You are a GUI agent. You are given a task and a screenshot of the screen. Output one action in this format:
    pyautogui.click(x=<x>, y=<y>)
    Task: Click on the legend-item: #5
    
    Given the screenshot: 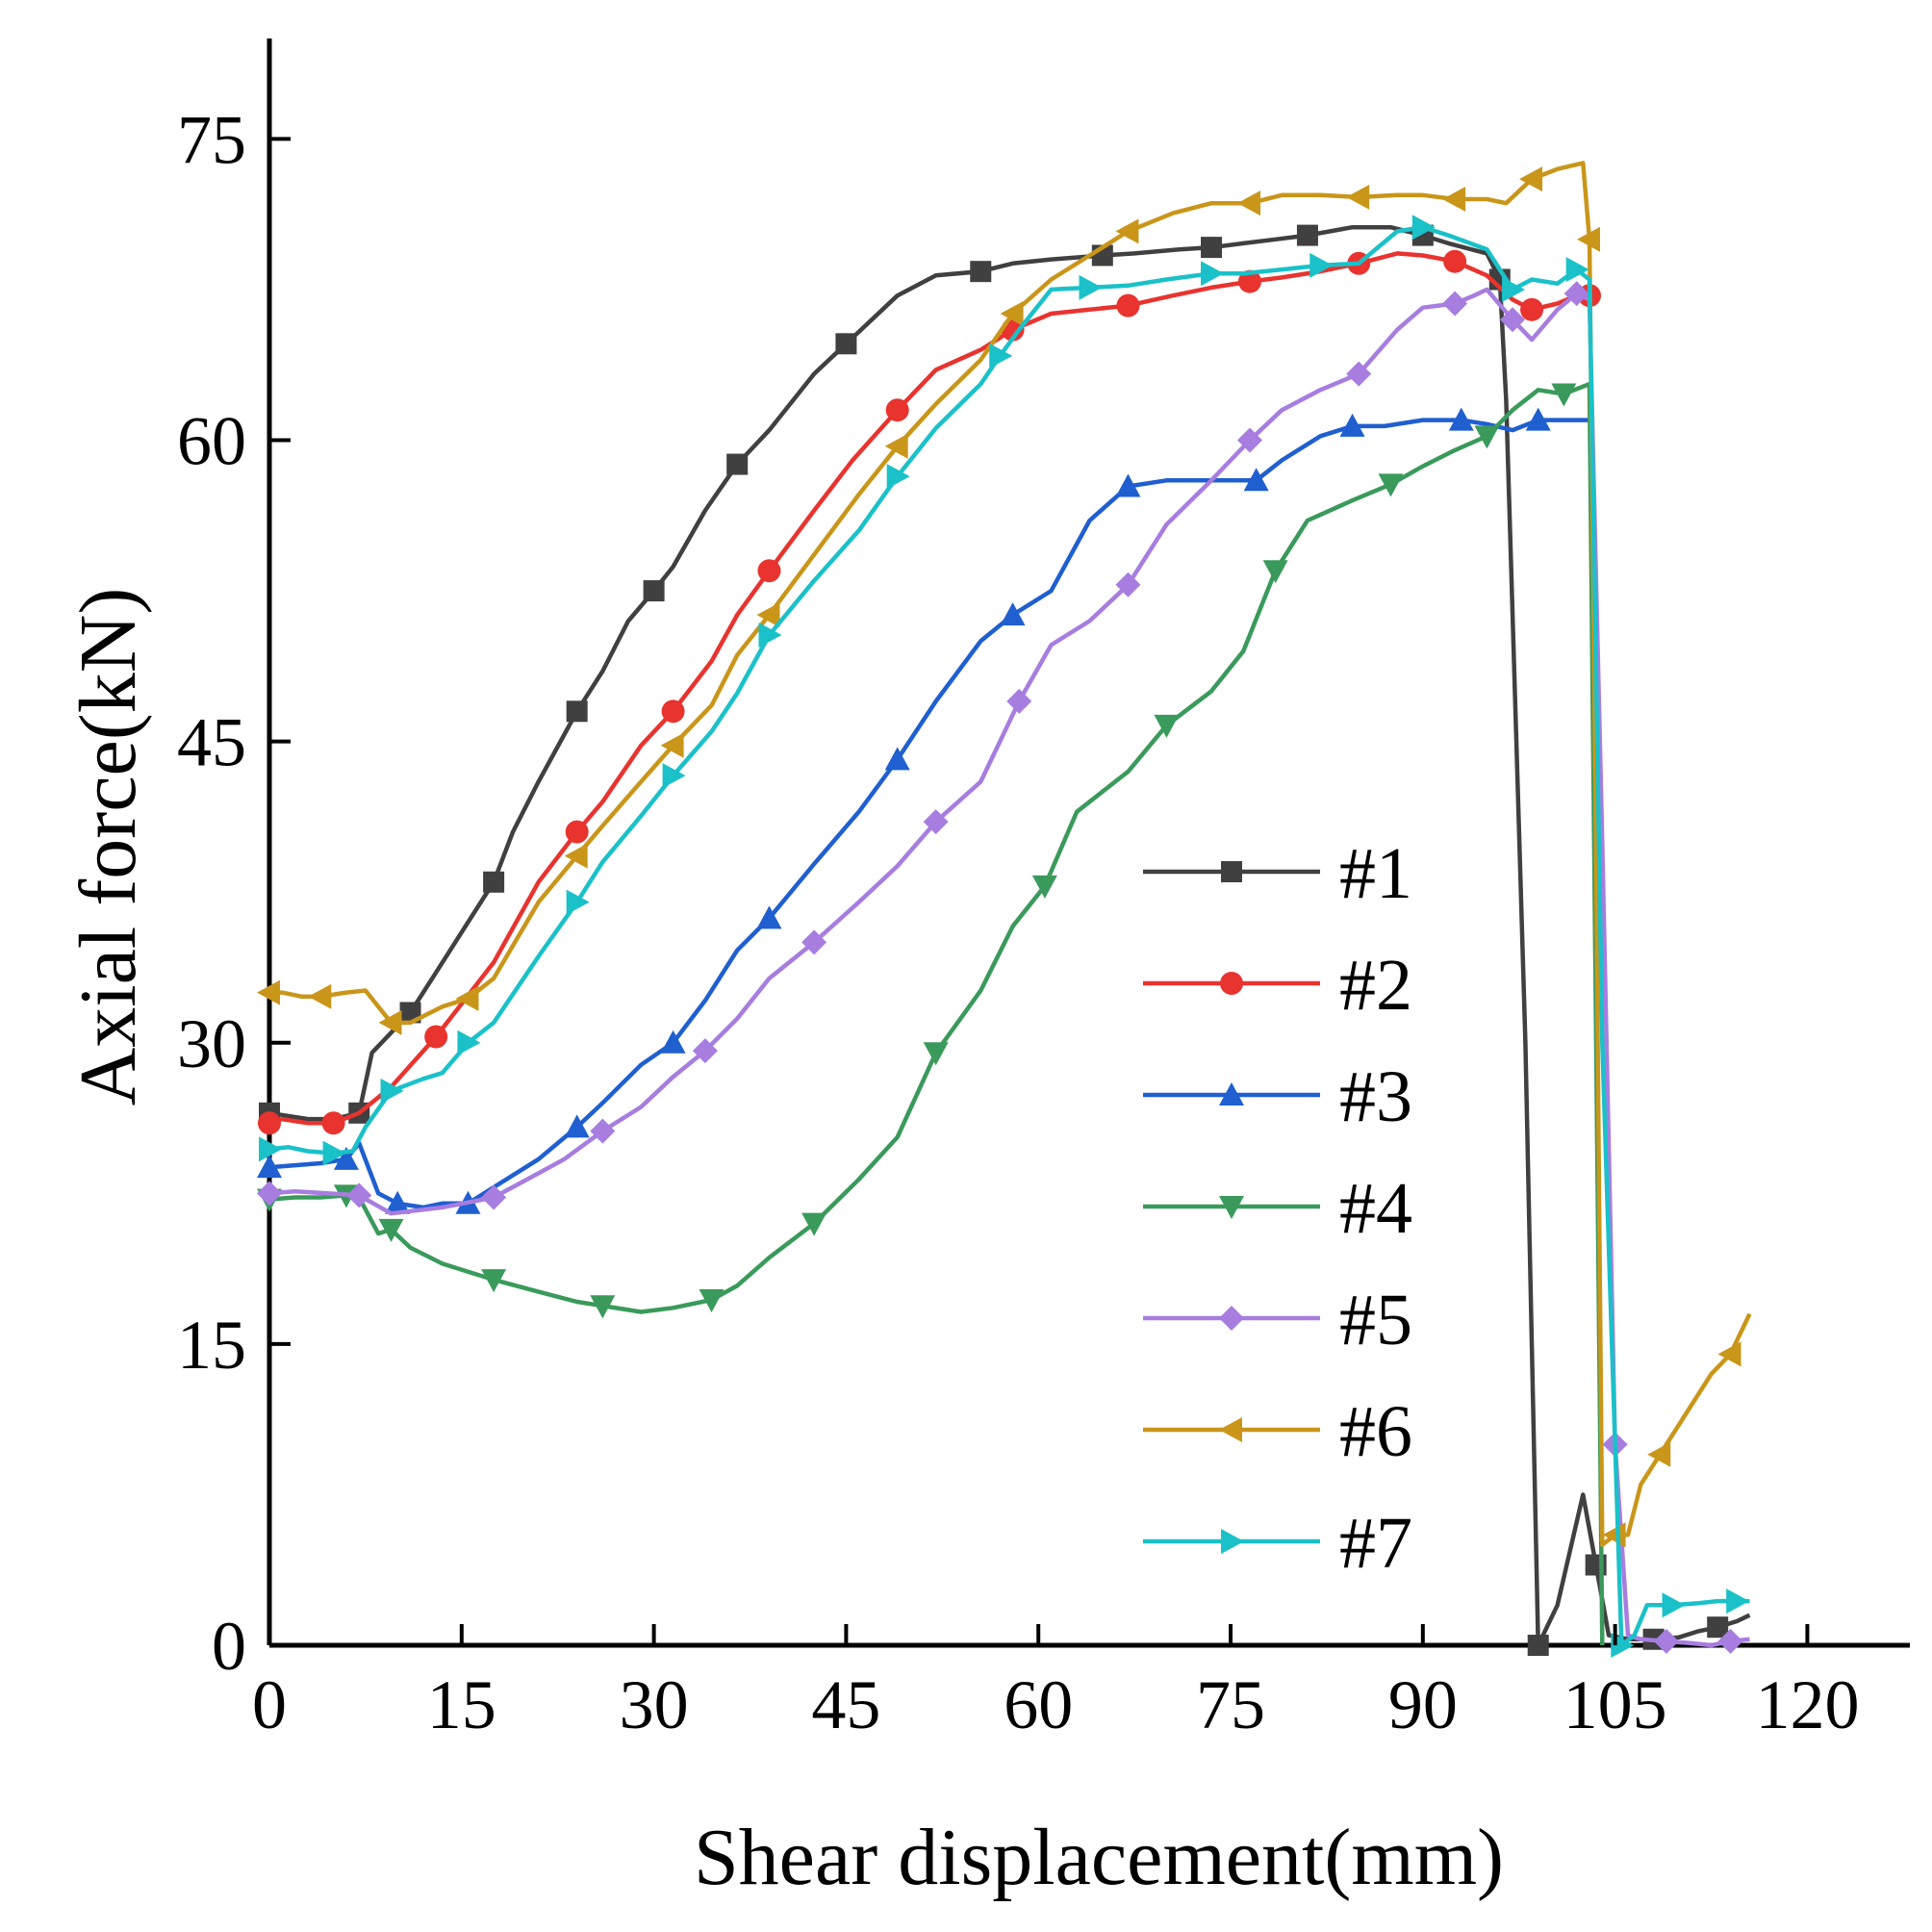 What is the action you would take?
    pyautogui.click(x=1277, y=1320)
    